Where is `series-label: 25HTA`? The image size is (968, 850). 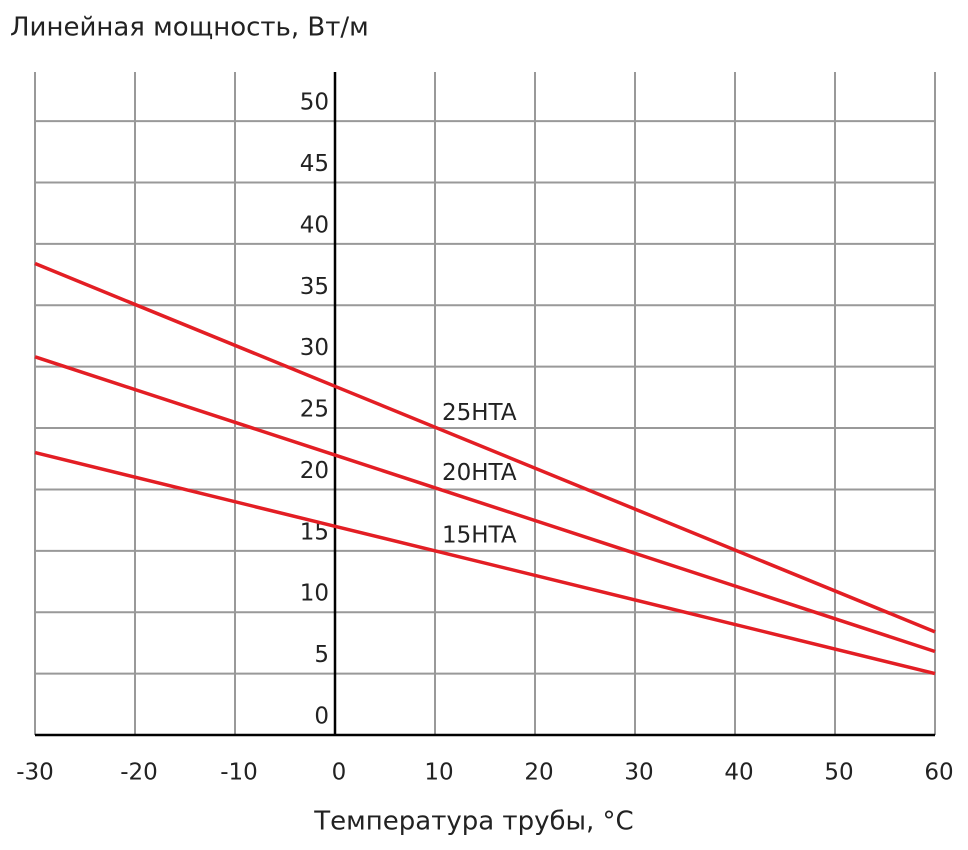
series-label: 25HTA is located at coordinates (479, 413).